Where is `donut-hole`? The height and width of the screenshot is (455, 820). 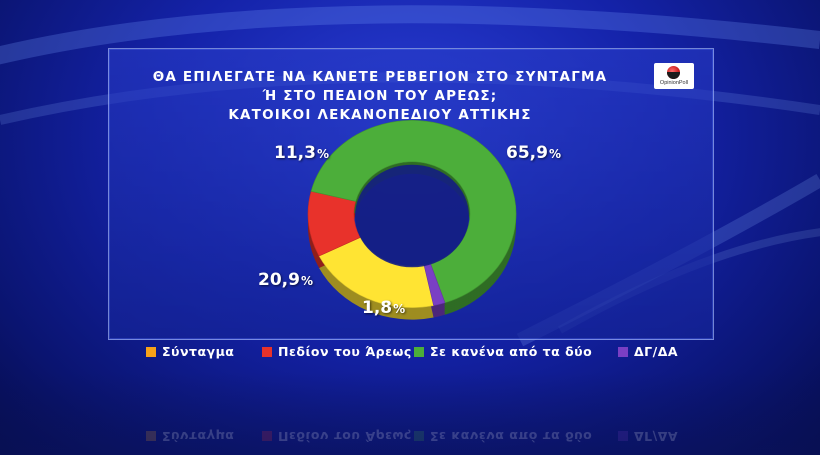
donut-hole is located at coordinates (412, 216).